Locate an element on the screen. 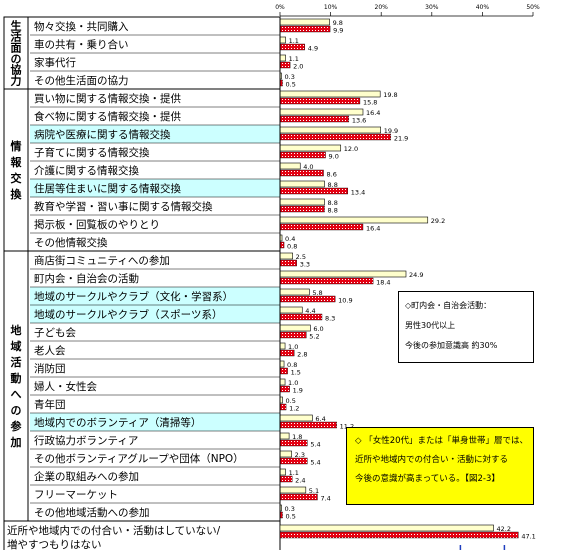 The height and width of the screenshot is (550, 561). category-label: 車の共有・乗り合い is located at coordinates (81, 44).